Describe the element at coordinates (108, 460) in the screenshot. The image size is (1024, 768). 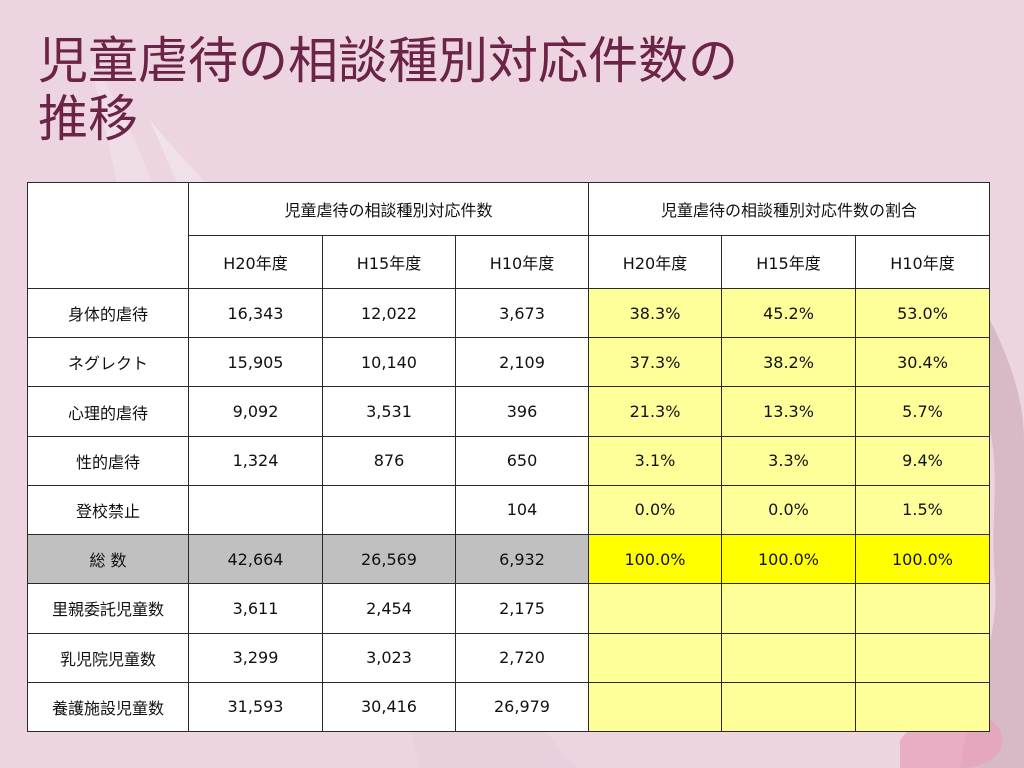
I see `row-label: 性的虐待` at that location.